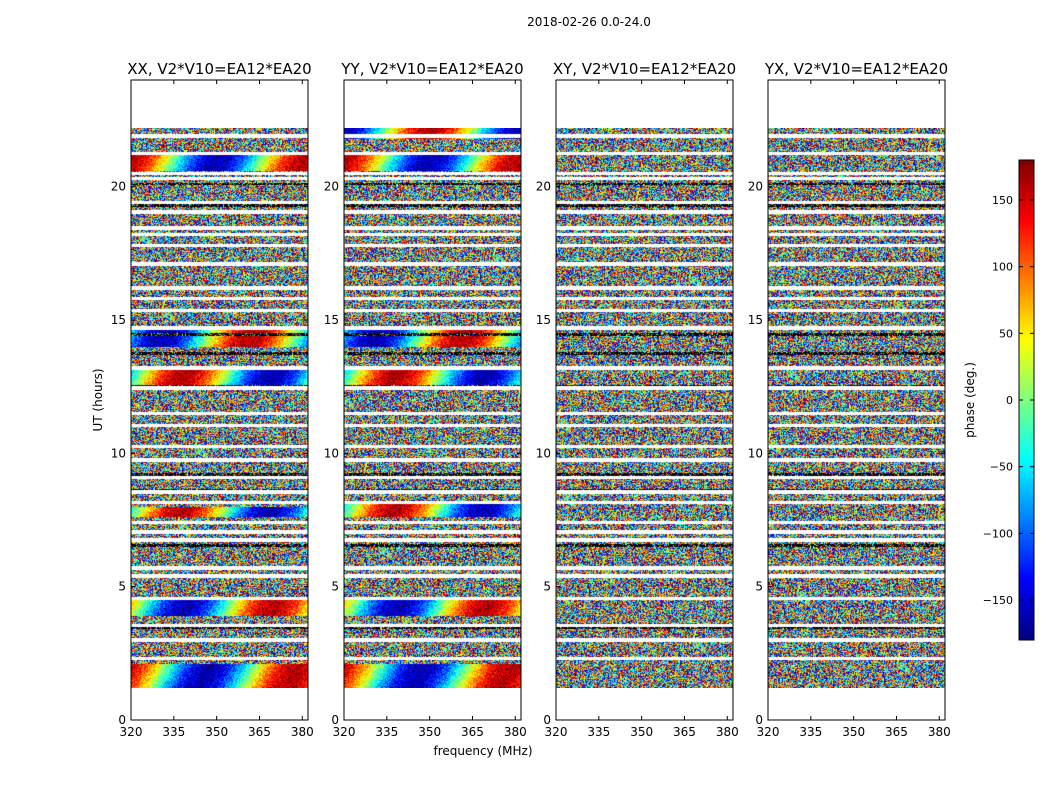  What do you see at coordinates (998, 600) in the screenshot?
I see `colorbar-tick-label: −150` at bounding box center [998, 600].